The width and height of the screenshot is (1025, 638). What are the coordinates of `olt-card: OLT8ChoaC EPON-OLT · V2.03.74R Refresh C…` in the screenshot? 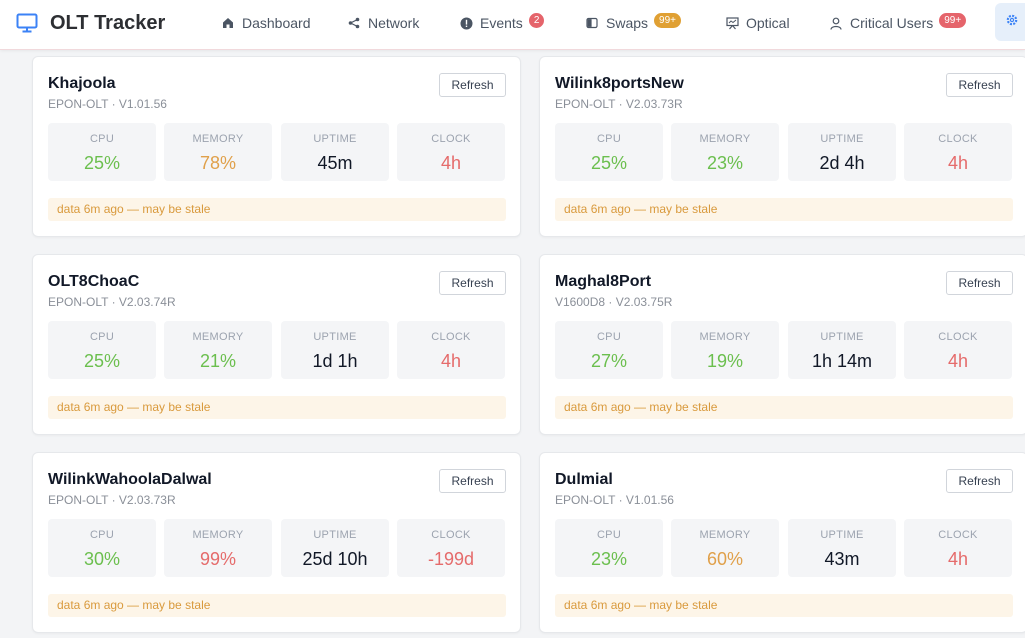 It's located at (276, 344).